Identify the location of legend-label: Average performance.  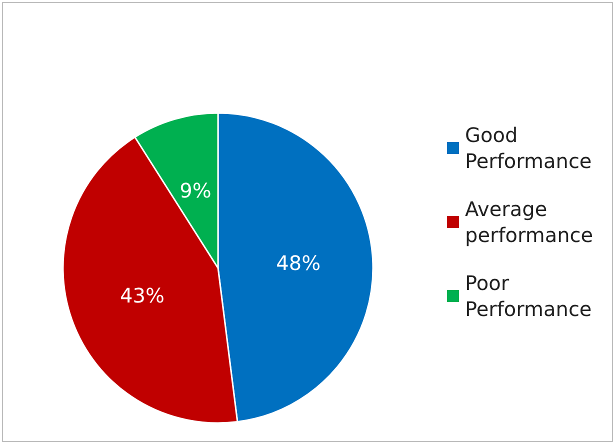
(529, 222).